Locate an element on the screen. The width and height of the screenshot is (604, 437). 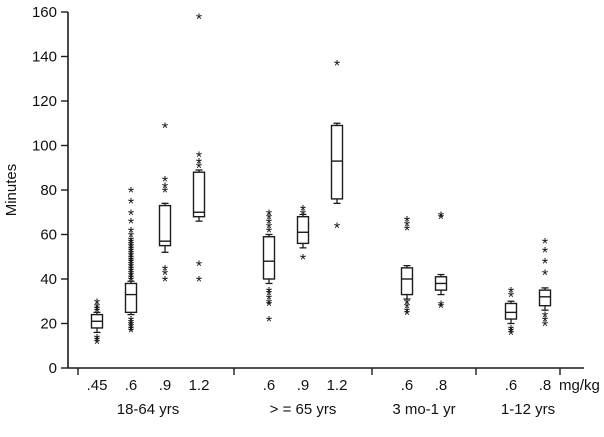
group-label: > = 65 yrs is located at coordinates (303, 409).